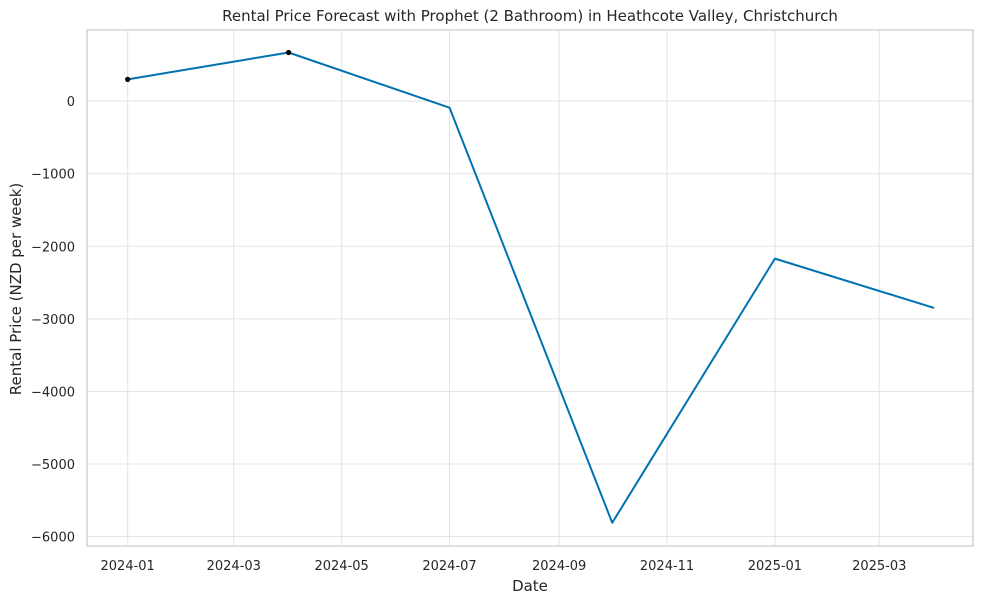 The width and height of the screenshot is (984, 604). Describe the element at coordinates (449, 566) in the screenshot. I see `x-tick-label: 2024-07` at that location.